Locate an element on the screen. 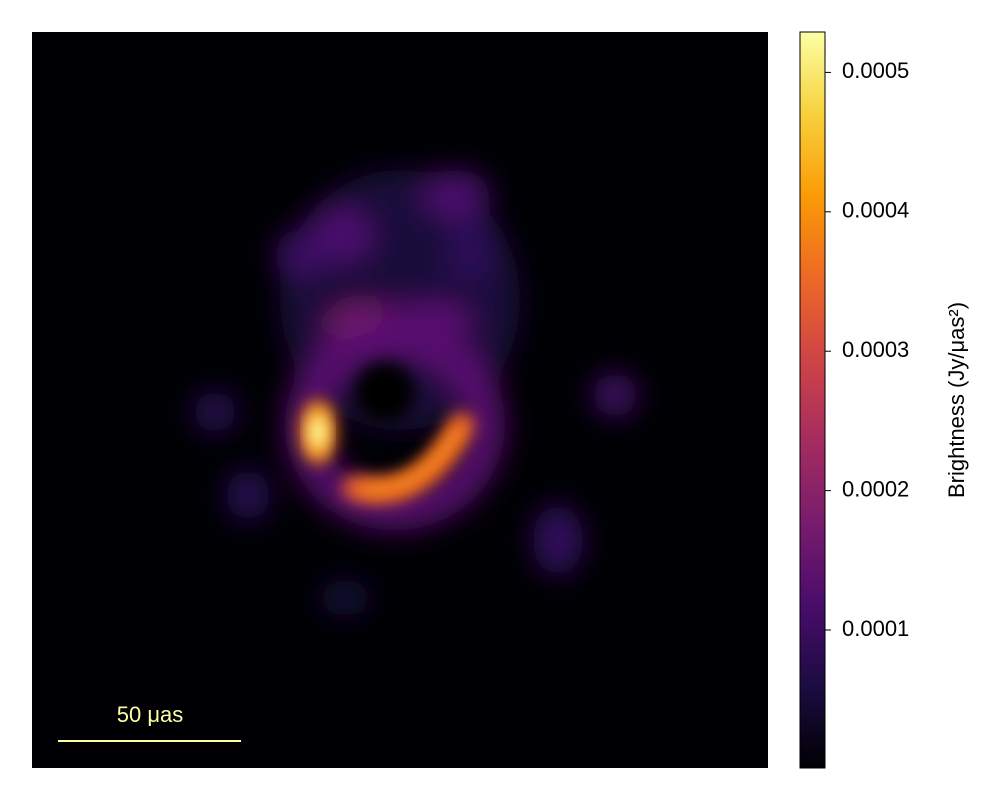 Image resolution: width=1000 pixels, height=800 pixels. colorbar-tick-label: 0.0002 is located at coordinates (875, 488).